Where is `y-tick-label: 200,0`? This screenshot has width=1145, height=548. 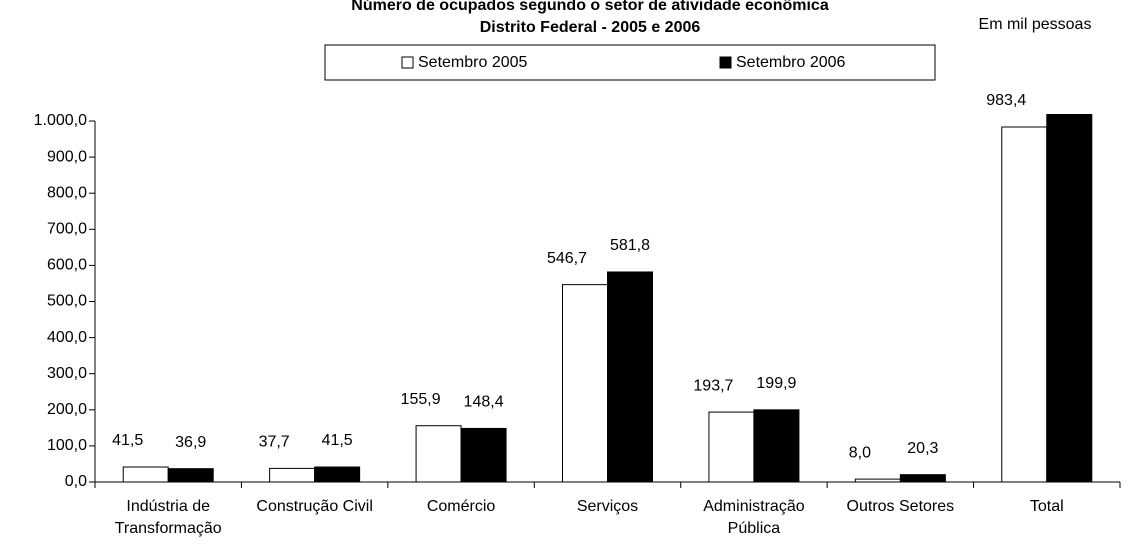
y-tick-label: 200,0 is located at coordinates (67, 409).